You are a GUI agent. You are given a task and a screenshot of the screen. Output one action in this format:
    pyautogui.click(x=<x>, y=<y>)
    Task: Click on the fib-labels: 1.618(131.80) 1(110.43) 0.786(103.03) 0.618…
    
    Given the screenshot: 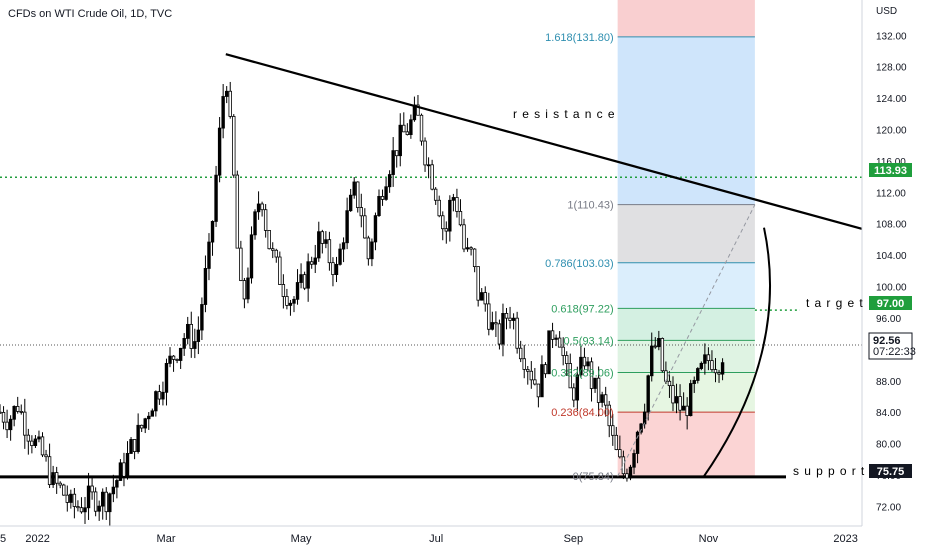 What is the action you would take?
    pyautogui.click(x=579, y=257)
    